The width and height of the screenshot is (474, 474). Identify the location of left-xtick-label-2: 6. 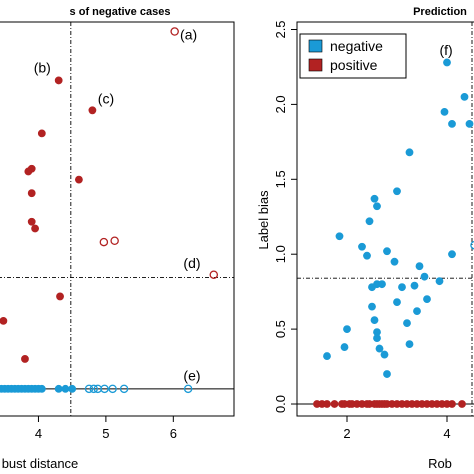
(173, 433).